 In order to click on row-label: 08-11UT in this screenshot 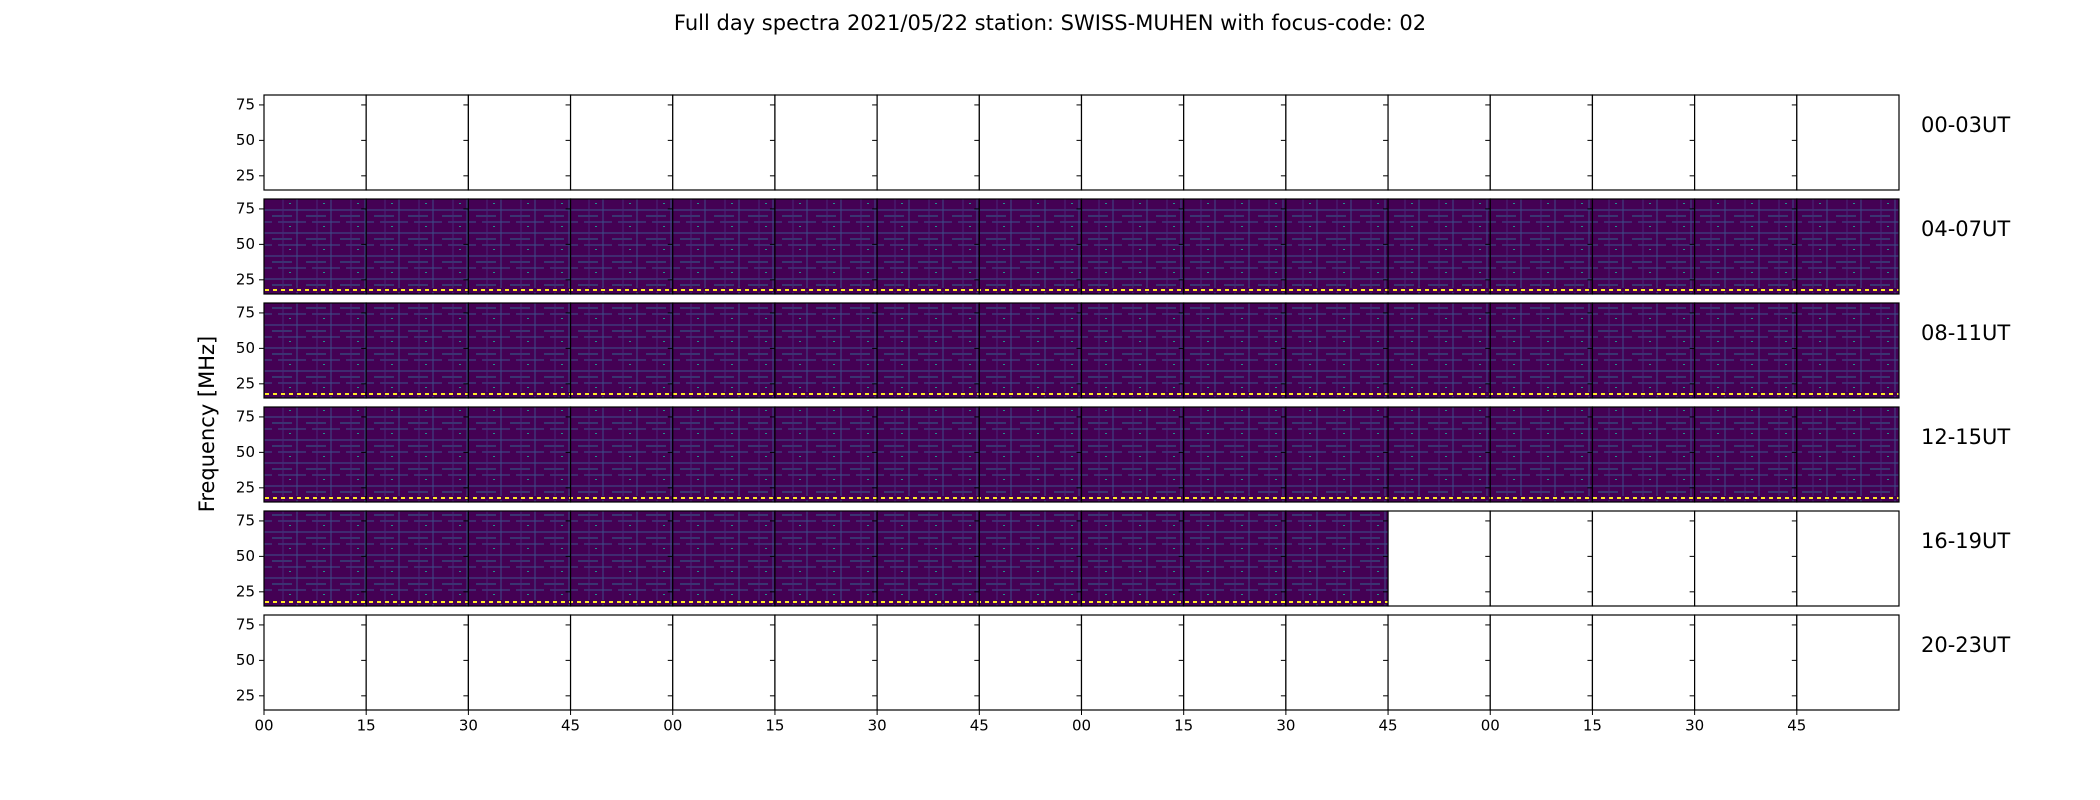, I will do `click(1965, 333)`.